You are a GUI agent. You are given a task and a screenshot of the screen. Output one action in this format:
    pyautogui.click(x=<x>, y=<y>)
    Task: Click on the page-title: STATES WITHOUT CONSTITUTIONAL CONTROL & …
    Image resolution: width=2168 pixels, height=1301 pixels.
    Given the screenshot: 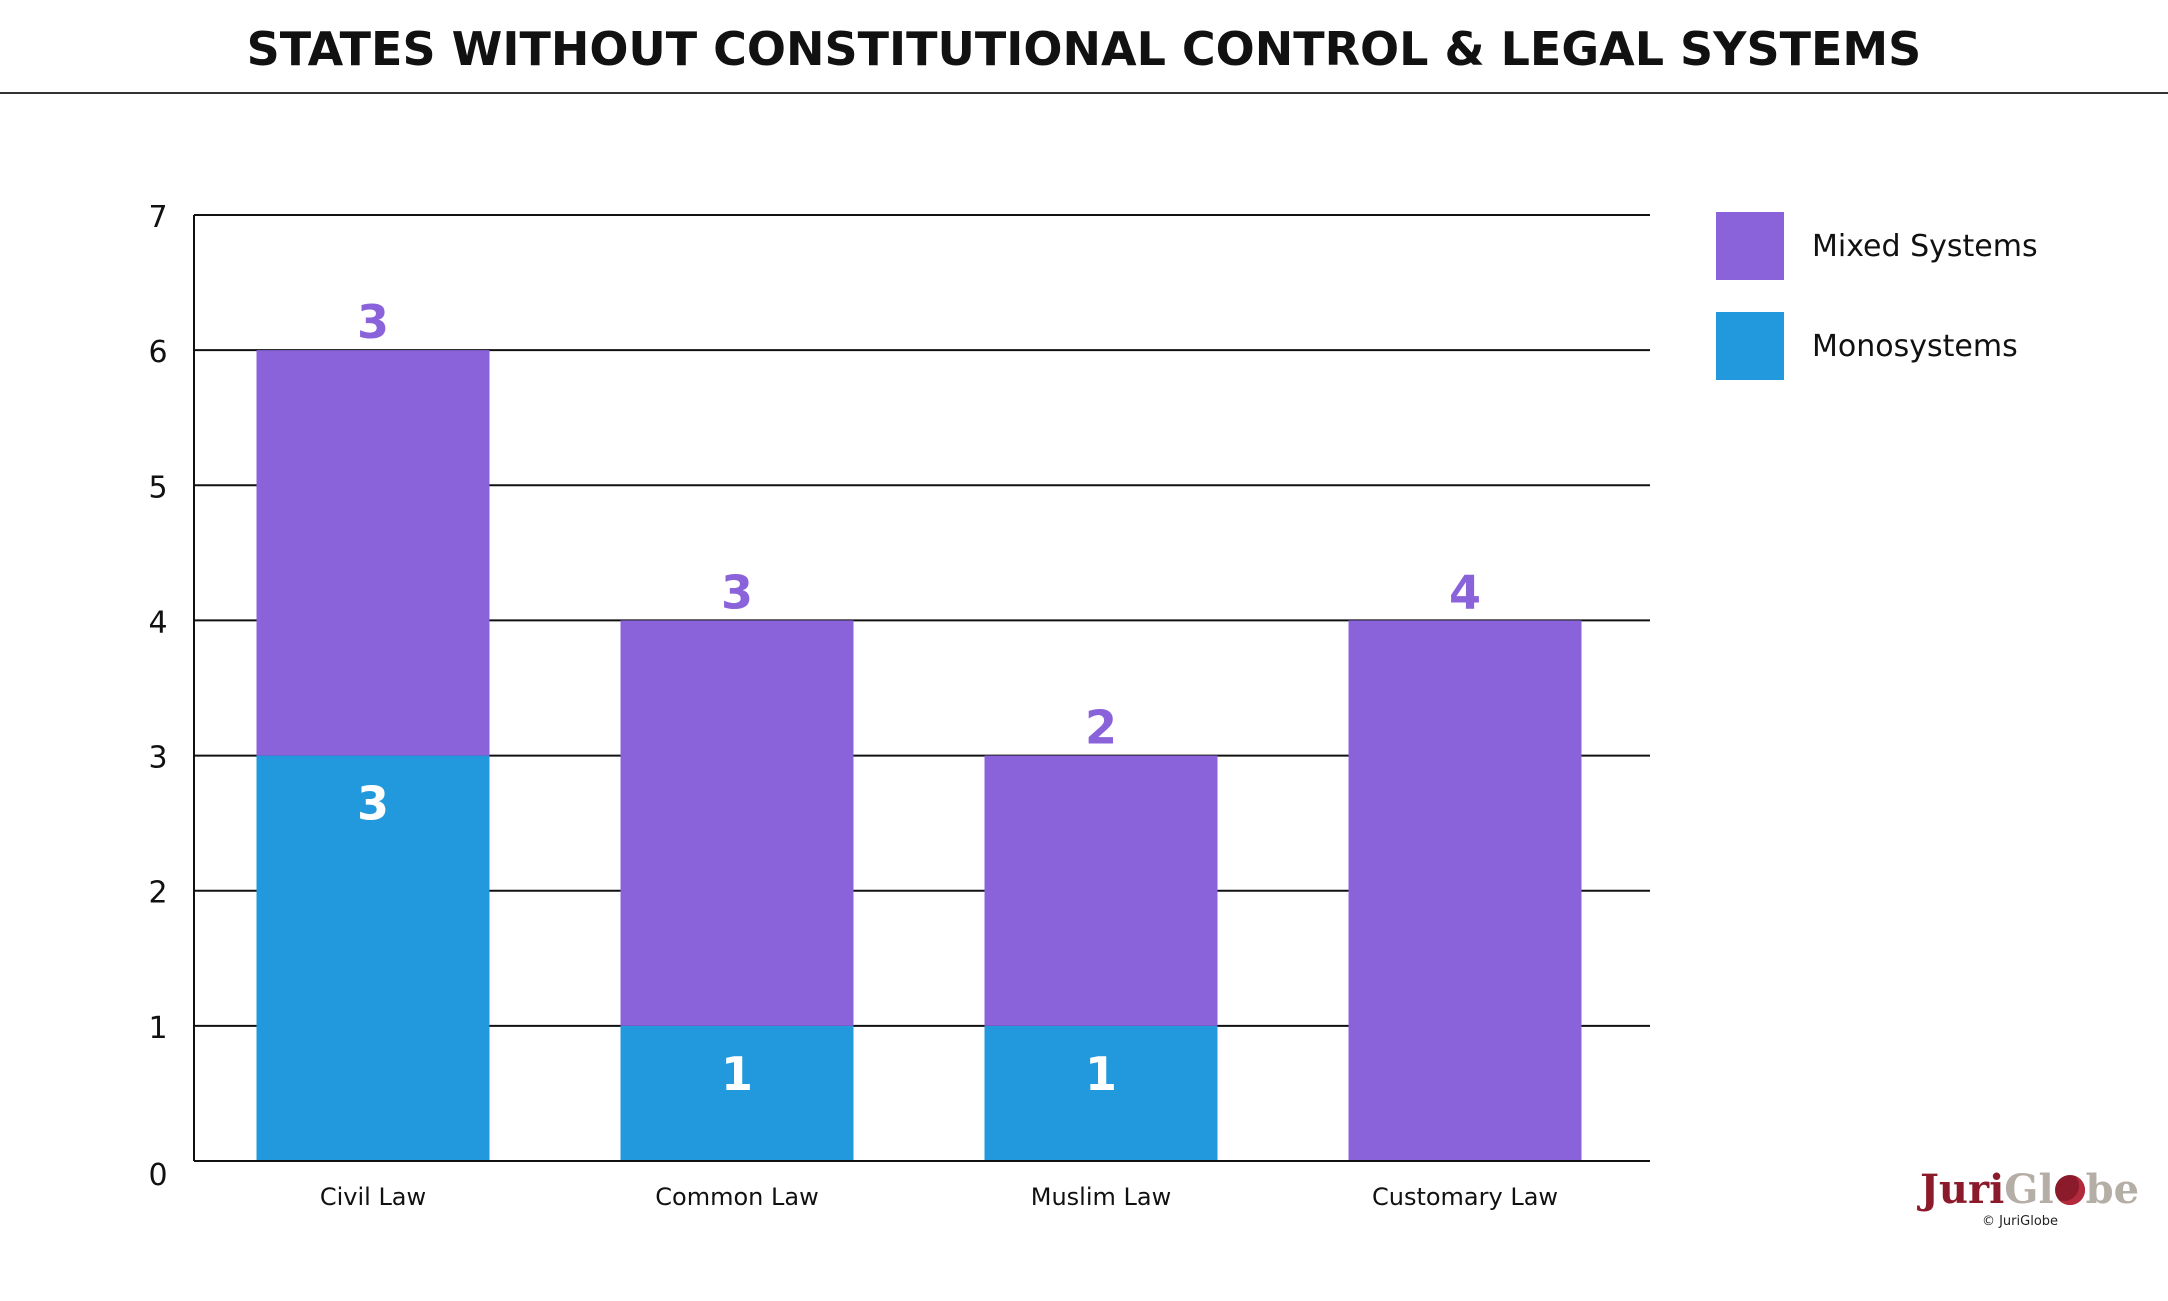 What is the action you would take?
    pyautogui.click(x=1084, y=49)
    